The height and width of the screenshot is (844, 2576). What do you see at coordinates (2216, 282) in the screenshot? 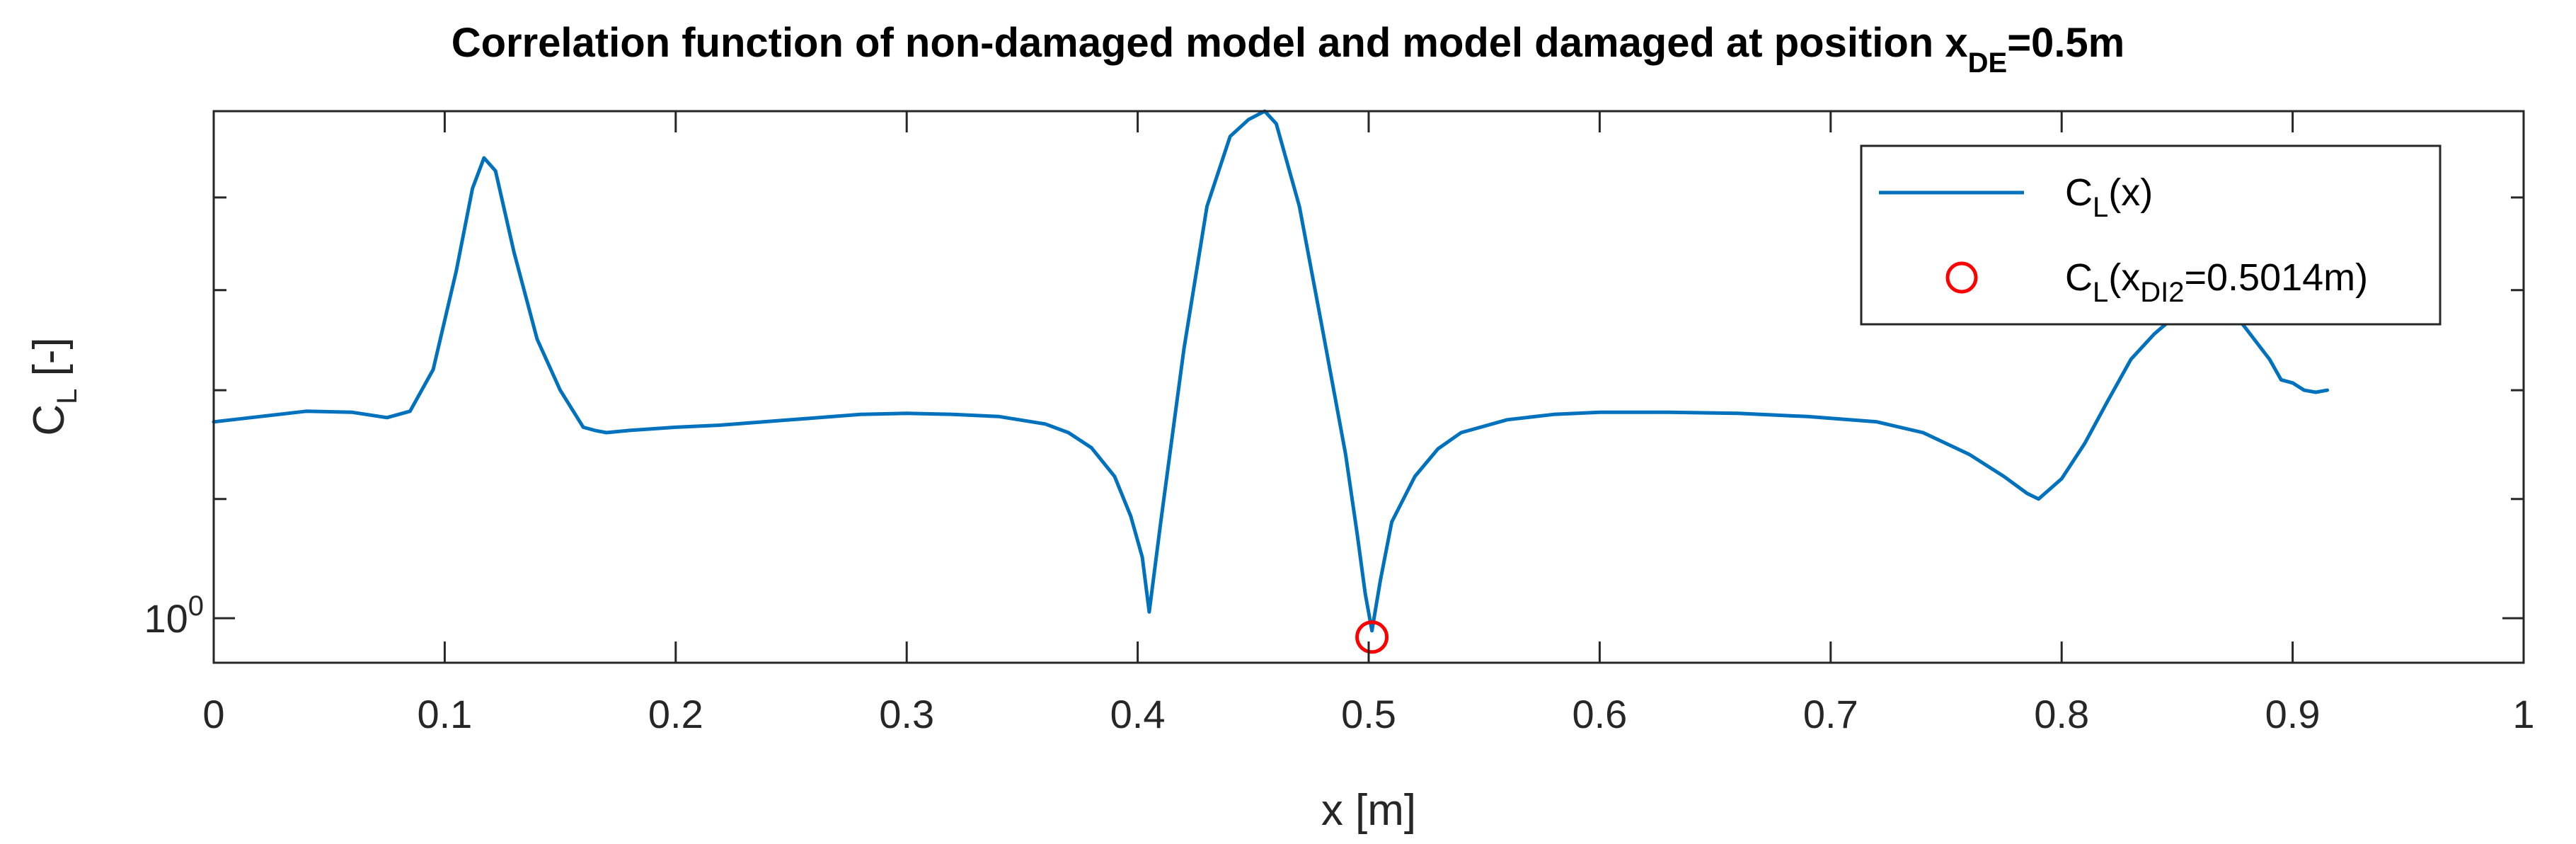
I see `legend-entry-cl-xdi2: CL(xDI2=0.5014m)` at bounding box center [2216, 282].